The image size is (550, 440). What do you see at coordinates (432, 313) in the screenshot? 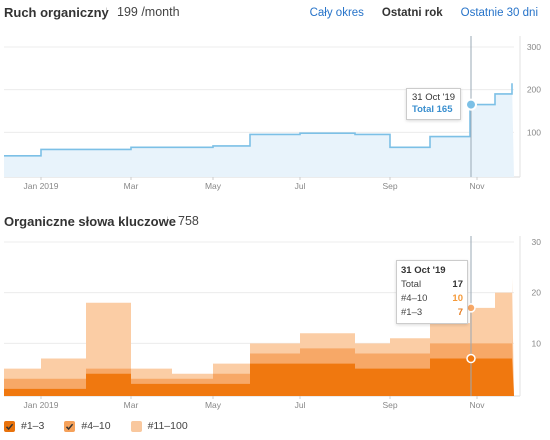
I see `keywords-tooltip-row: #1–3 7` at bounding box center [432, 313].